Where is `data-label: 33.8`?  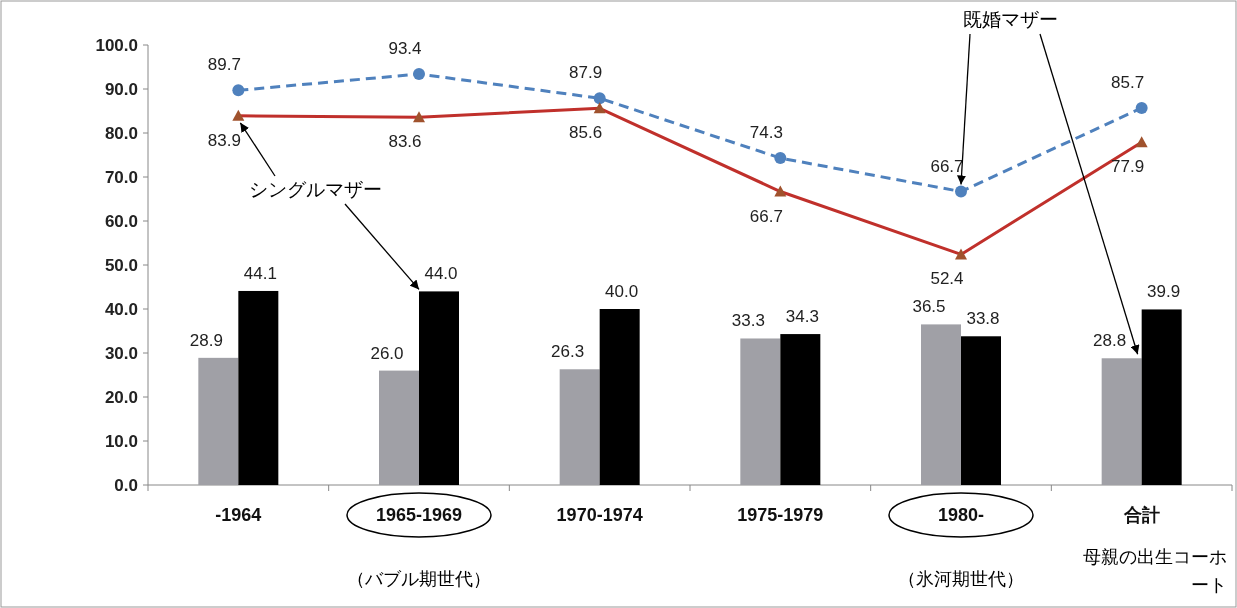
data-label: 33.8 is located at coordinates (983, 319).